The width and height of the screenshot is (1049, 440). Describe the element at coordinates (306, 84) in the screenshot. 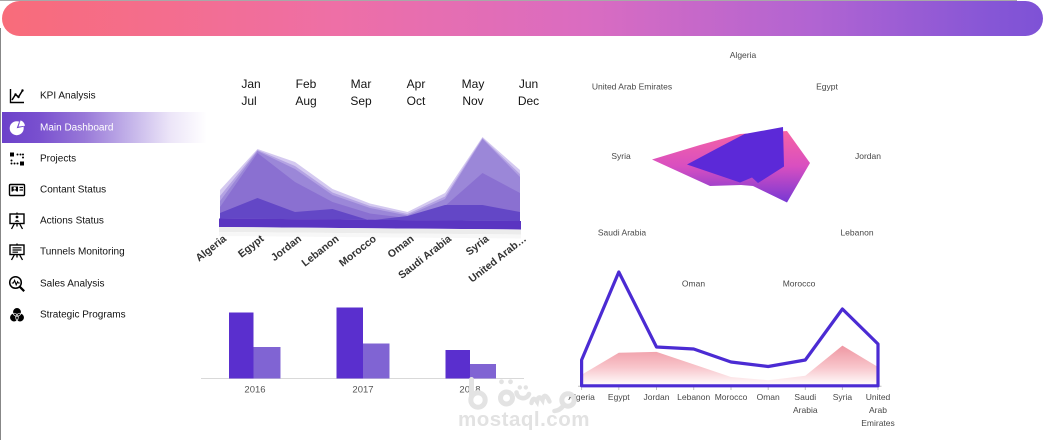

I see `svg-text: Feb` at that location.